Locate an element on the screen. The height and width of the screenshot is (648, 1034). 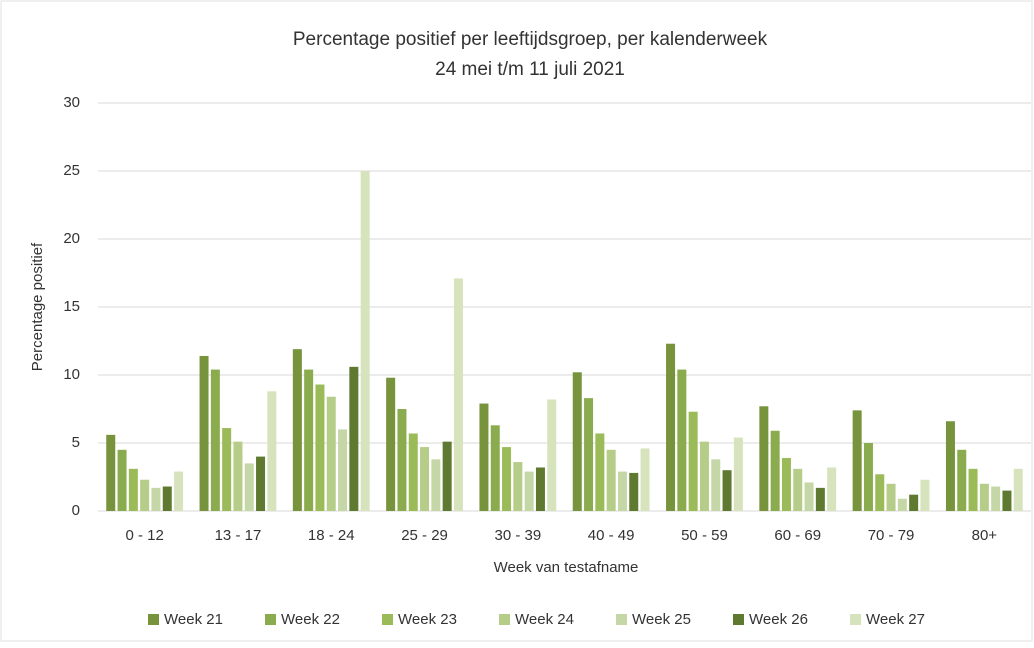
y-tick-label: 20 is located at coordinates (71, 238).